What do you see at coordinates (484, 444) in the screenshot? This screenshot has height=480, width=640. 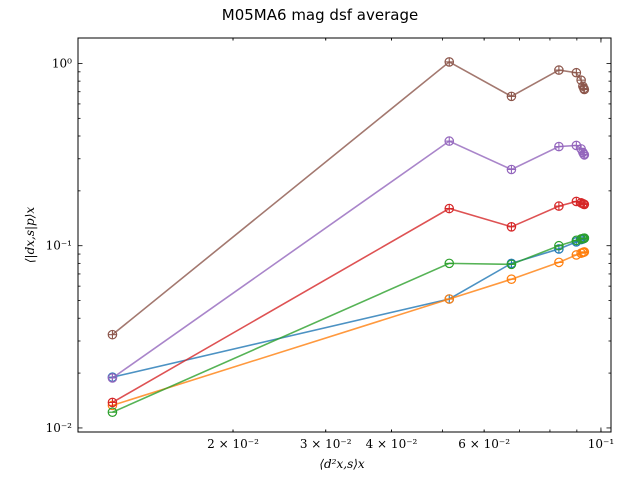 I see `x-tick-label: 6 × 10⁻²` at bounding box center [484, 444].